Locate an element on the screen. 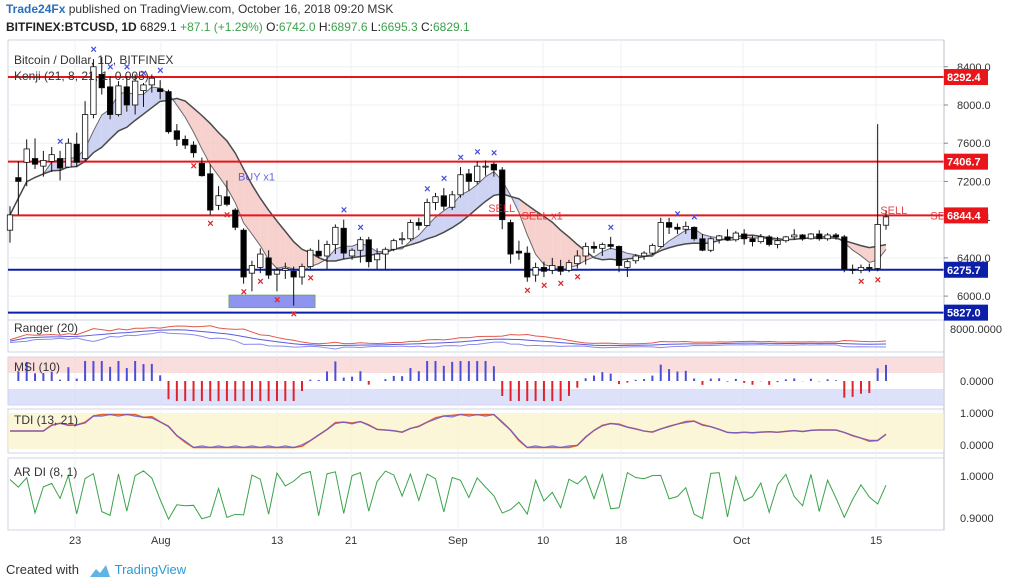  ardi-axis-label-bottom: 0.9000 is located at coordinates (977, 519).